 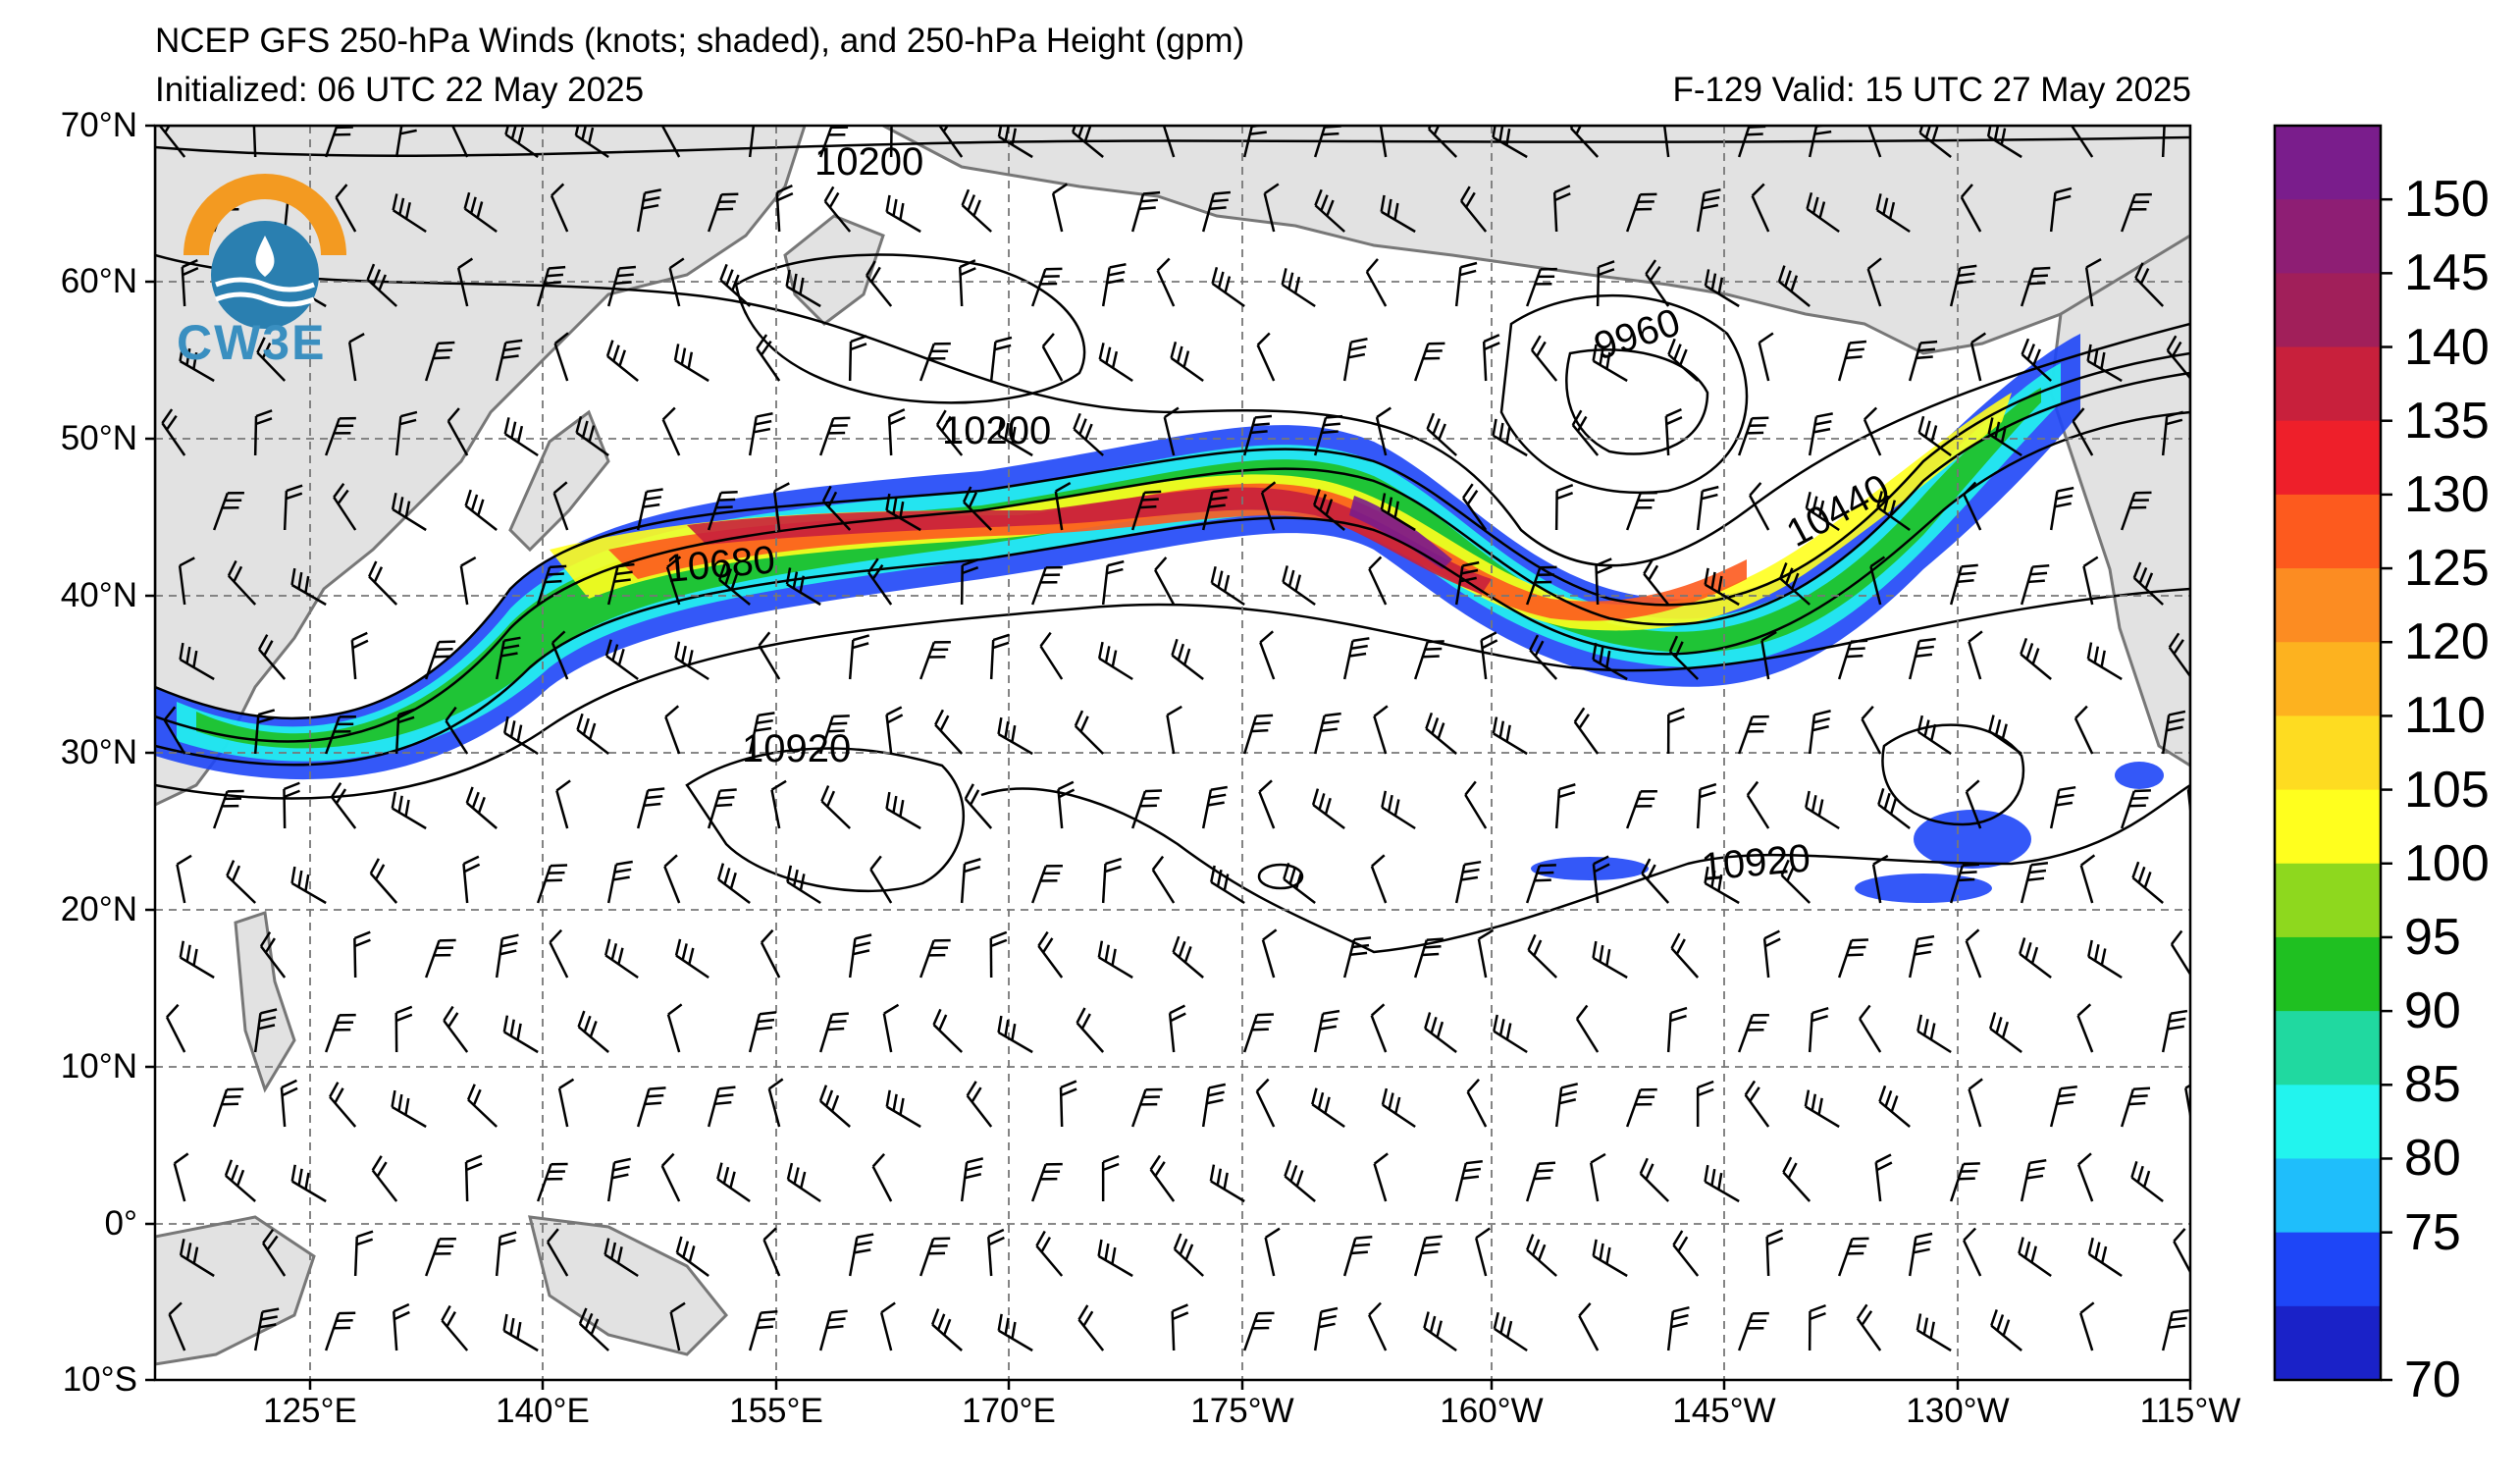 I want to click on colorbar-label: 95, so click(x=2432, y=937).